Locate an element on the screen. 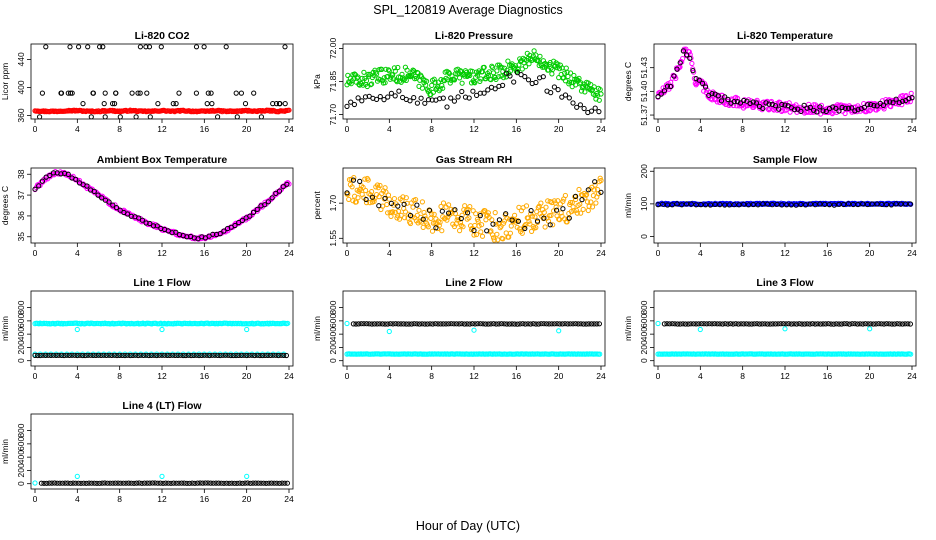 The height and width of the screenshot is (540, 936). x-tick-label: 24 is located at coordinates (601, 129).